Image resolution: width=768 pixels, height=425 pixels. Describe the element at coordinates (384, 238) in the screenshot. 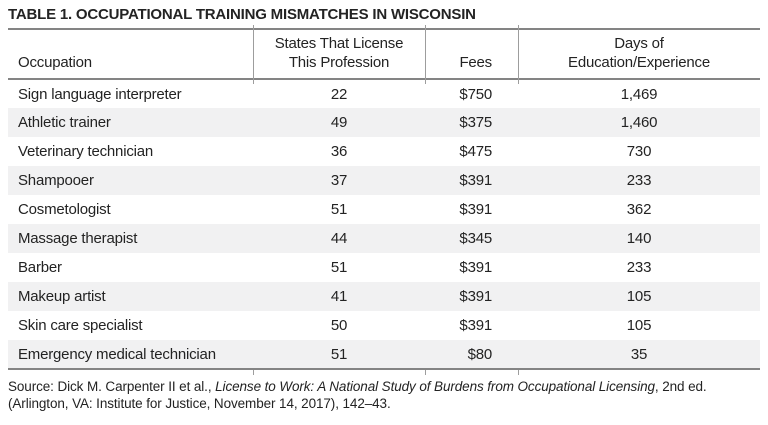

I see `table-row: Massage therapist 44 $345 140` at that location.